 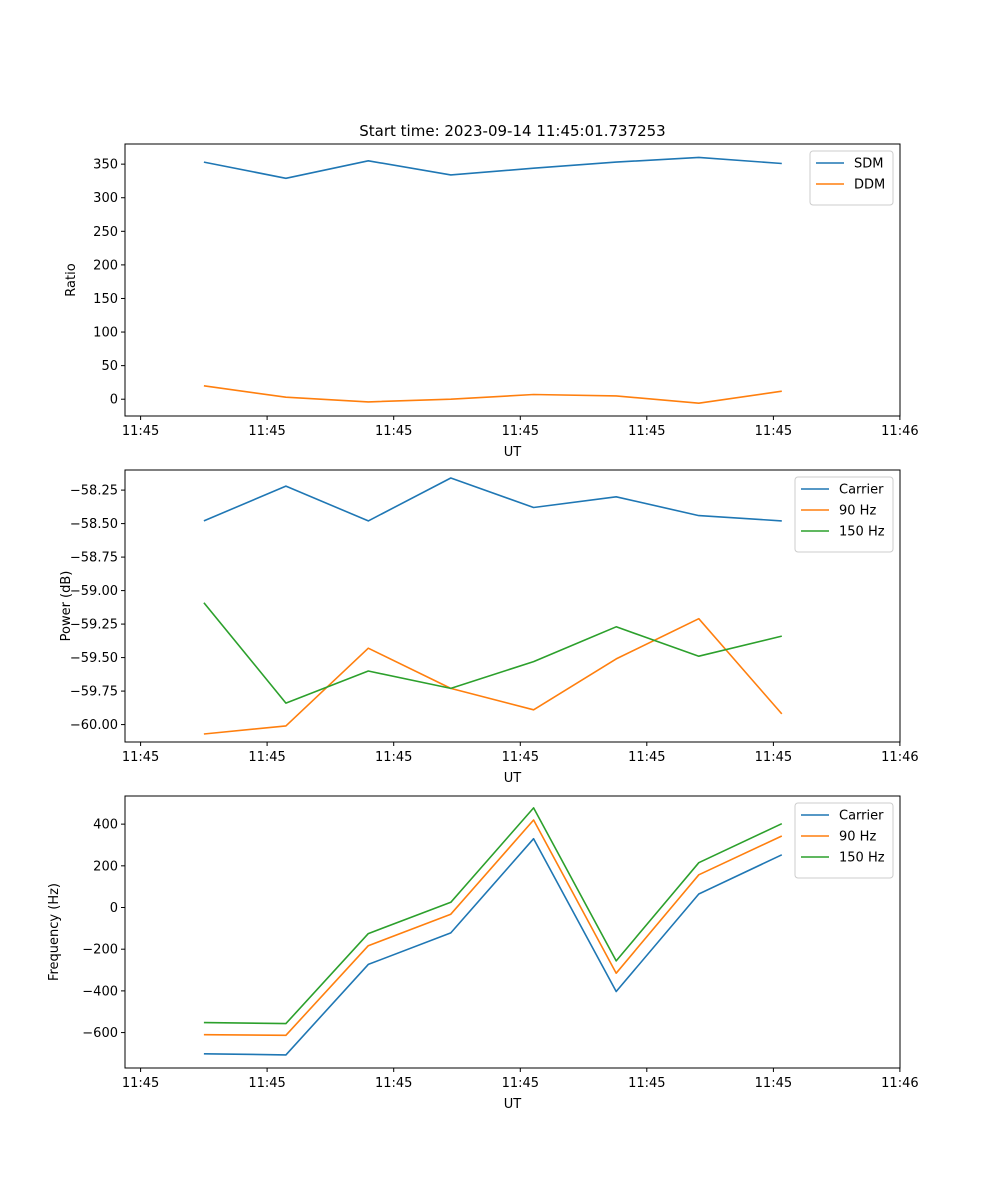 I want to click on y-tick-label: 150, so click(x=105, y=299).